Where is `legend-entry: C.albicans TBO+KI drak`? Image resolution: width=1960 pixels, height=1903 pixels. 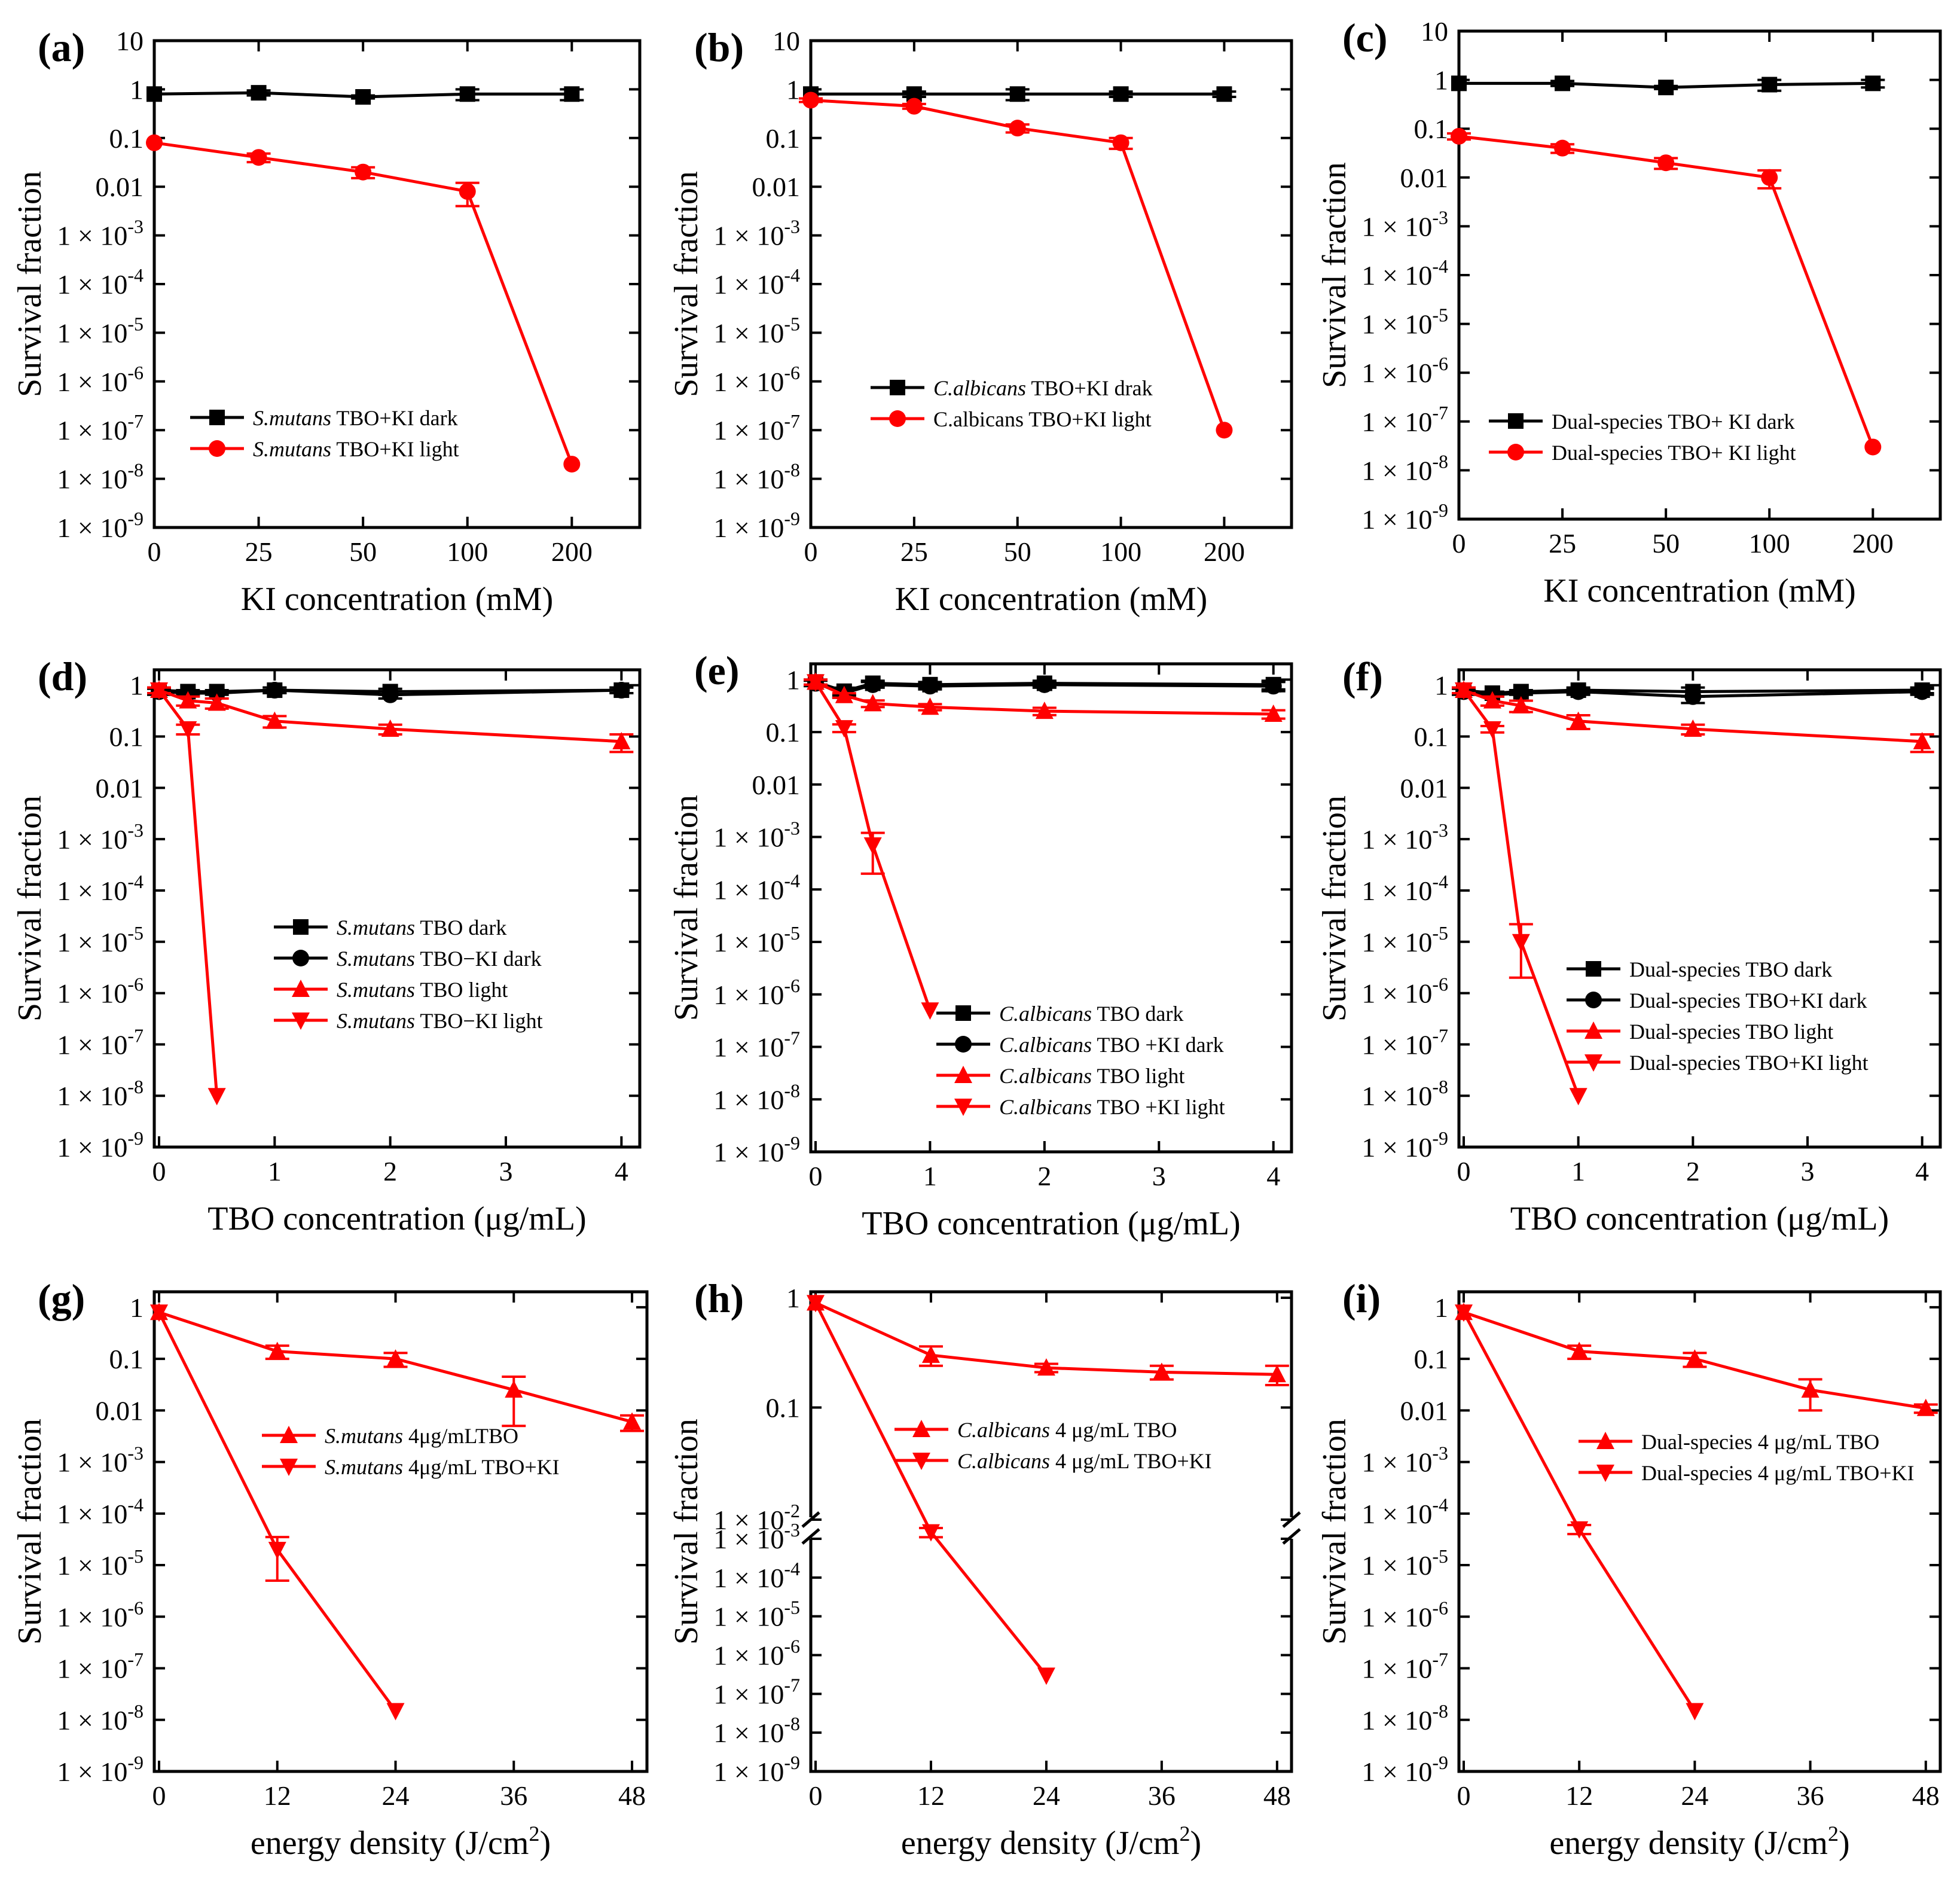 legend-entry: C.albicans TBO+KI drak is located at coordinates (1043, 388).